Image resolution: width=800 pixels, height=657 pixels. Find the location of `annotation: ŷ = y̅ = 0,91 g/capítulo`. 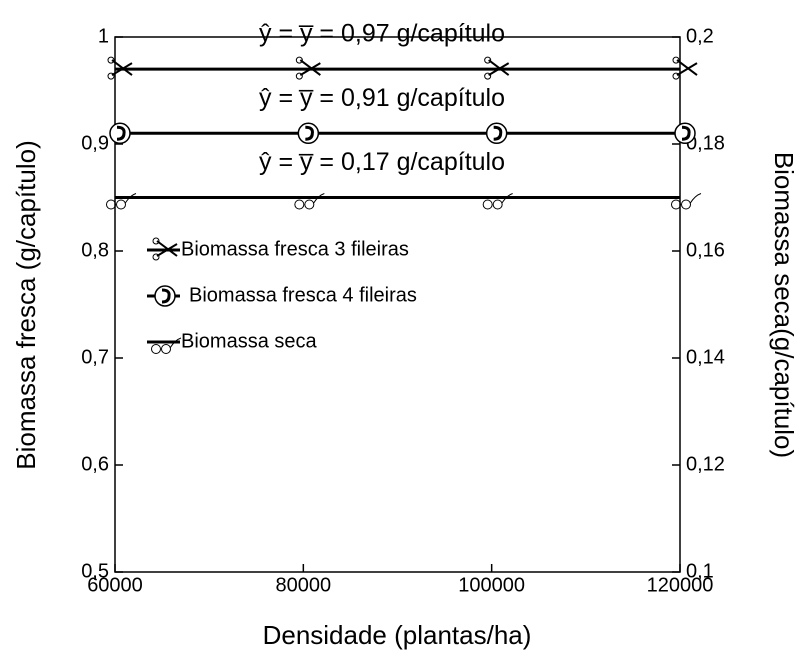

annotation: ŷ = y̅ = 0,91 g/capítulo is located at coordinates (382, 98).